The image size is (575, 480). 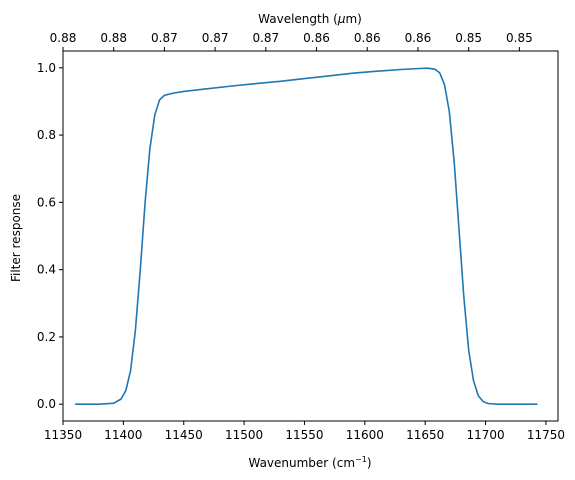 I want to click on left-axis-ticks: 0.0 0.2 0.4 0.6 0.8 1.0, so click(x=50, y=236).